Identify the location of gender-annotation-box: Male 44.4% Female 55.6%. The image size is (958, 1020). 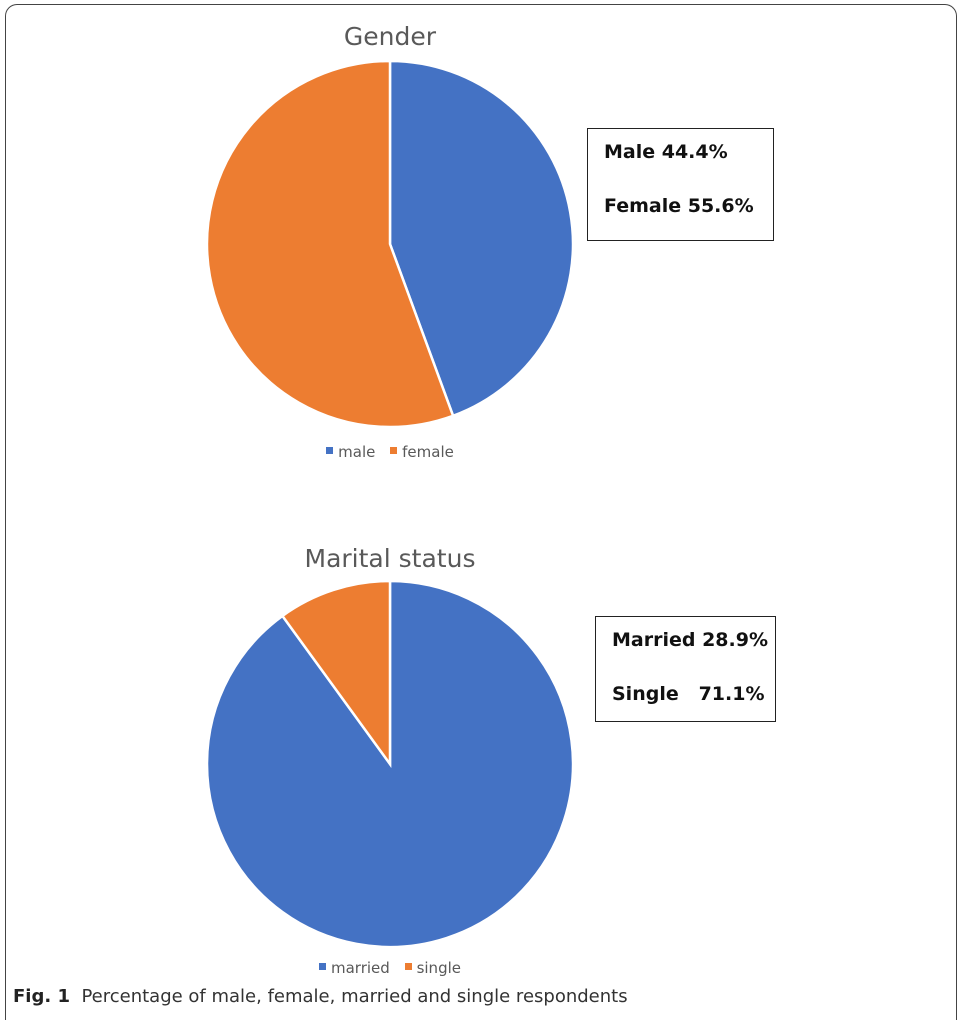
(680, 184).